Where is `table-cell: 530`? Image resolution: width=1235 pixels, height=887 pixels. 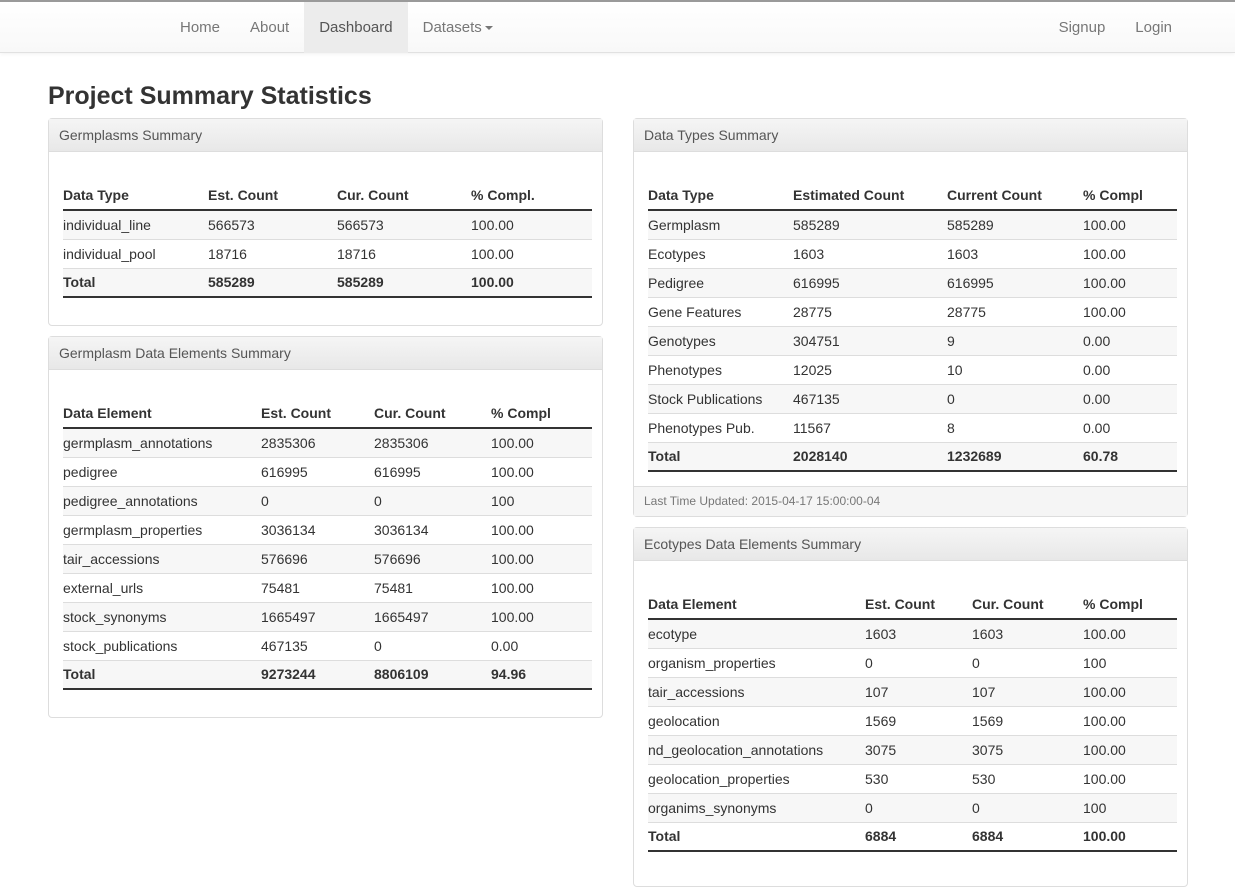 table-cell: 530 is located at coordinates (918, 778).